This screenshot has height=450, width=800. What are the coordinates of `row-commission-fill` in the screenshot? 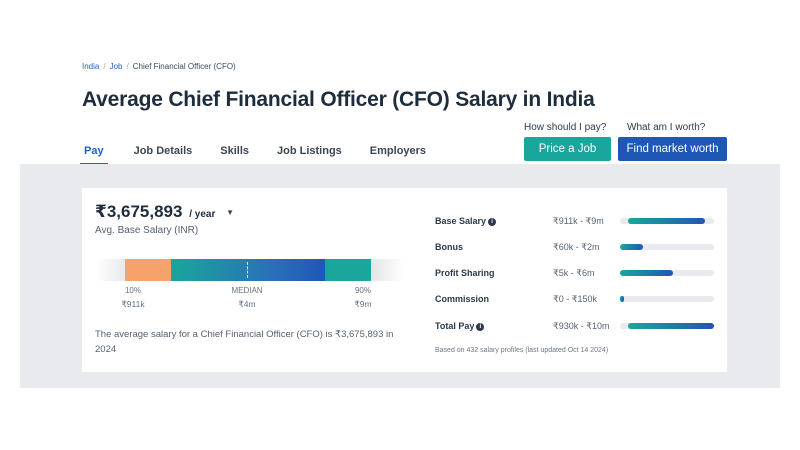 It's located at (622, 299).